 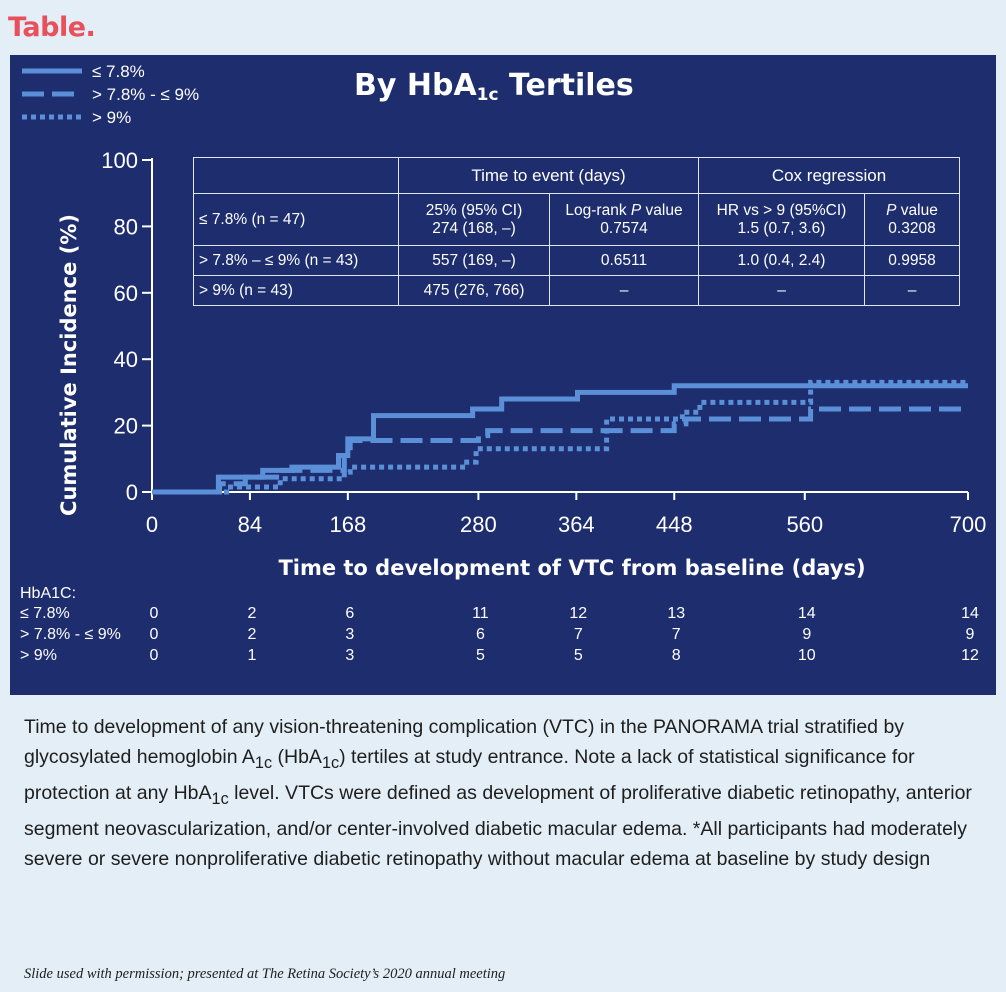 What do you see at coordinates (480, 613) in the screenshot?
I see `risk-value: 11` at bounding box center [480, 613].